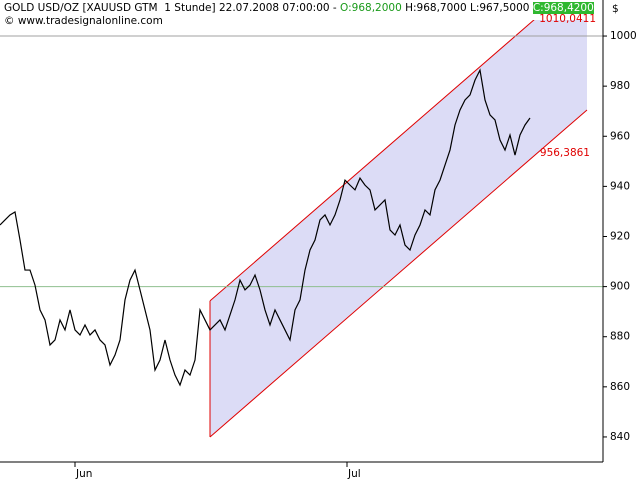 This screenshot has height=480, width=640. What do you see at coordinates (567, 19) in the screenshot?
I see `channel-upper-label: 1010,0411` at bounding box center [567, 19].